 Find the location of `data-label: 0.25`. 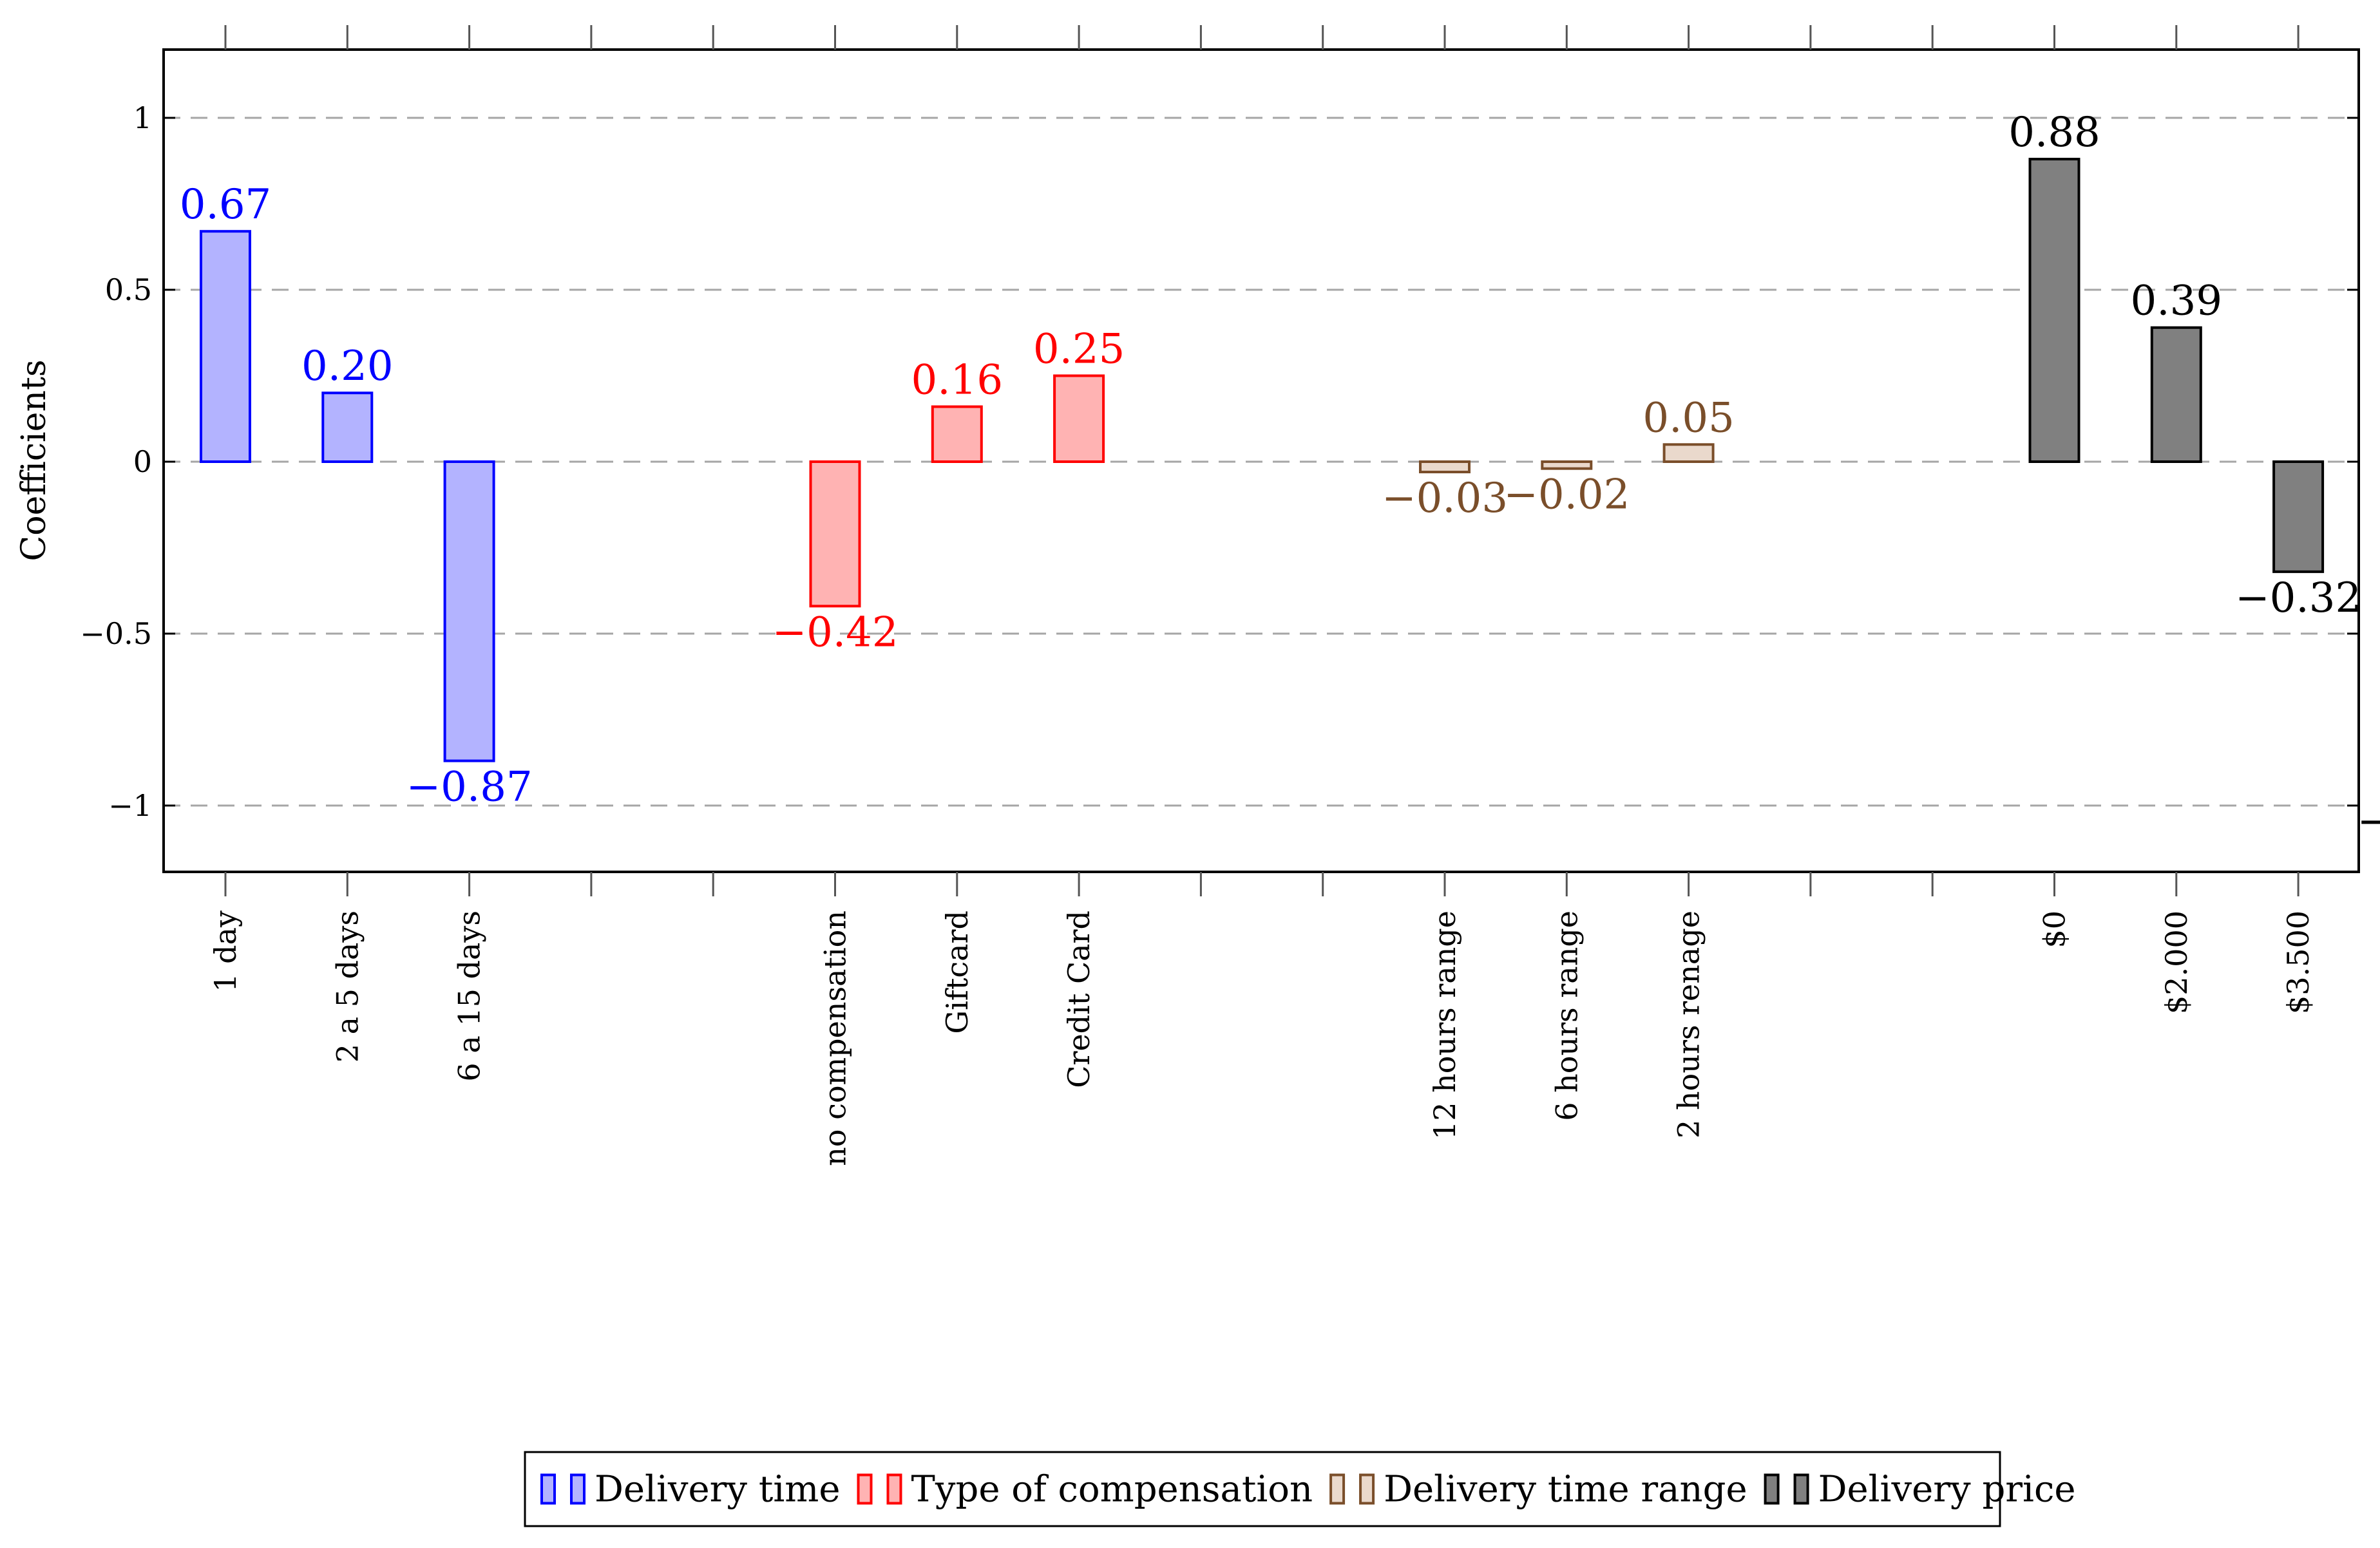

data-label: 0.25 is located at coordinates (1079, 349).